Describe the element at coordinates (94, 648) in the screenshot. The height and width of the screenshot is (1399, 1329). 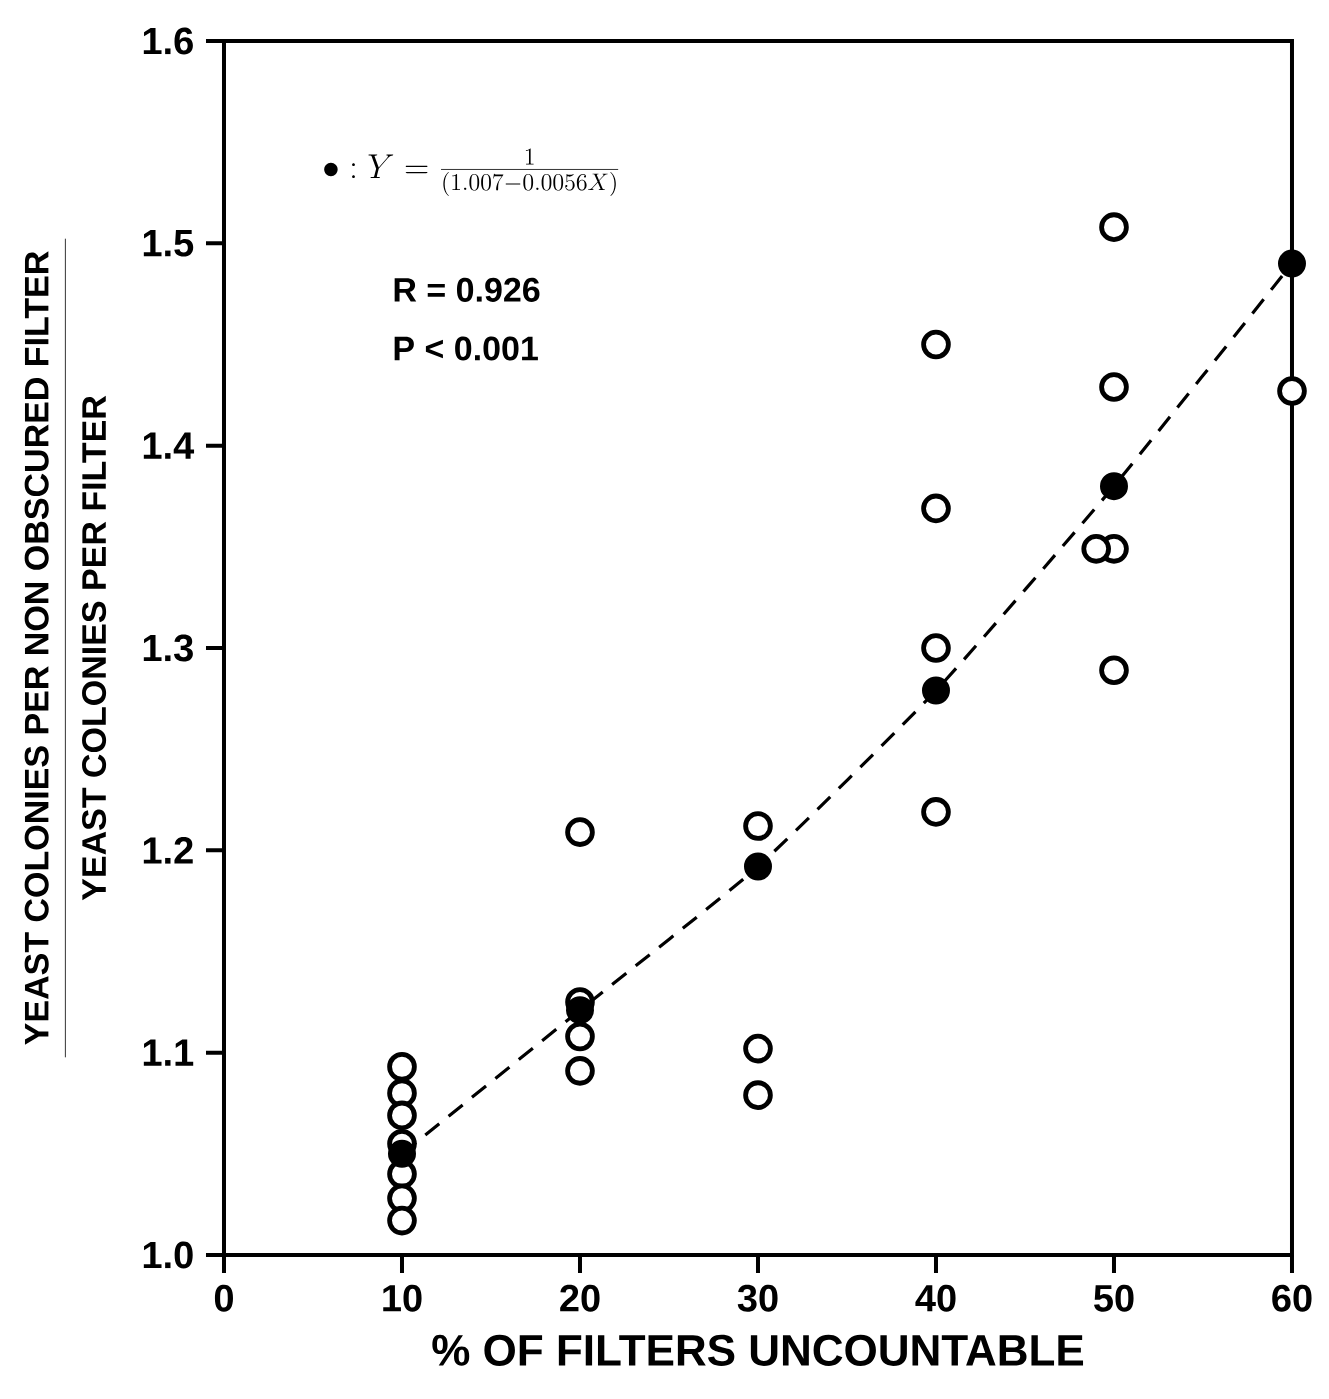
I see `text: YEAST COLONIES PER FILTER` at that location.